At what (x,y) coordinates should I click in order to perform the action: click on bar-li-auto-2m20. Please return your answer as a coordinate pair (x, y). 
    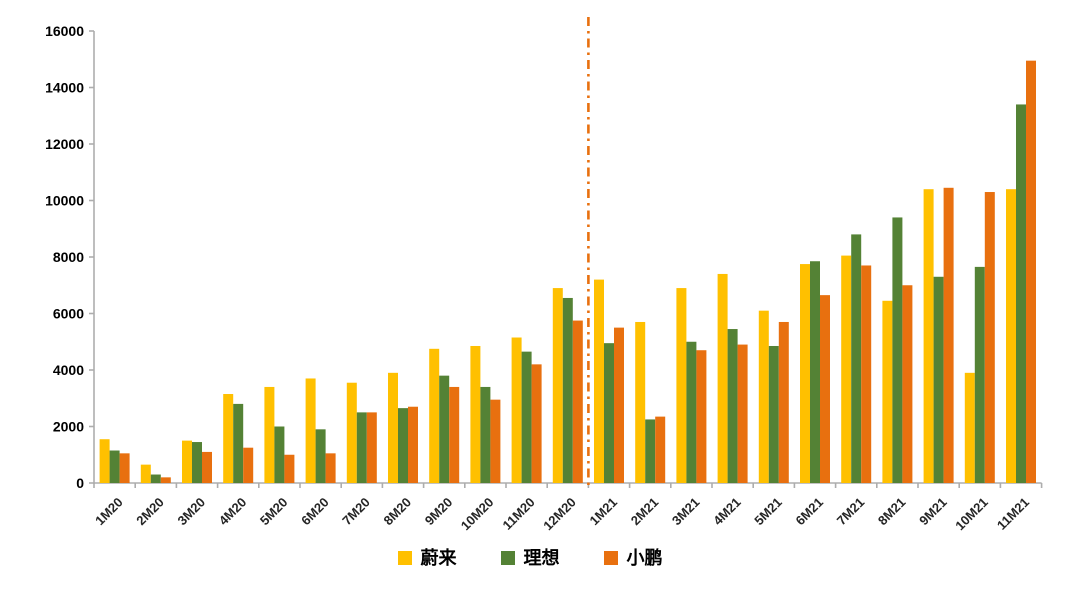
    Looking at the image, I should click on (155, 478).